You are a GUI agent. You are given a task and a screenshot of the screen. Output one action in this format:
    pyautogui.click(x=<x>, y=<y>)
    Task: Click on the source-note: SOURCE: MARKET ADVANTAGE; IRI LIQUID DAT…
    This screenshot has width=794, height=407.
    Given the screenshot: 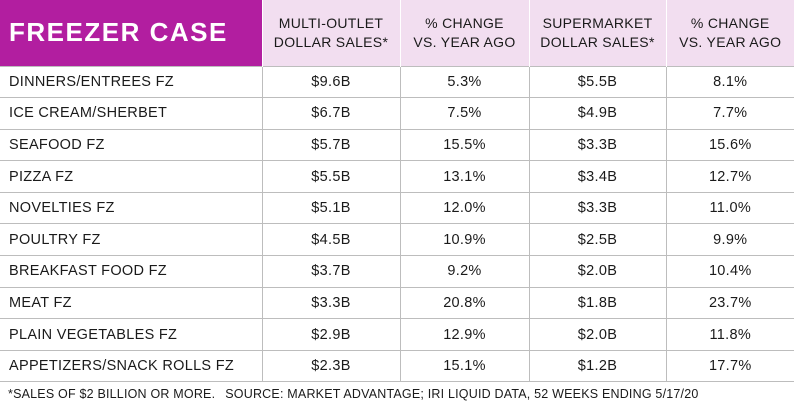 What is the action you would take?
    pyautogui.click(x=462, y=394)
    